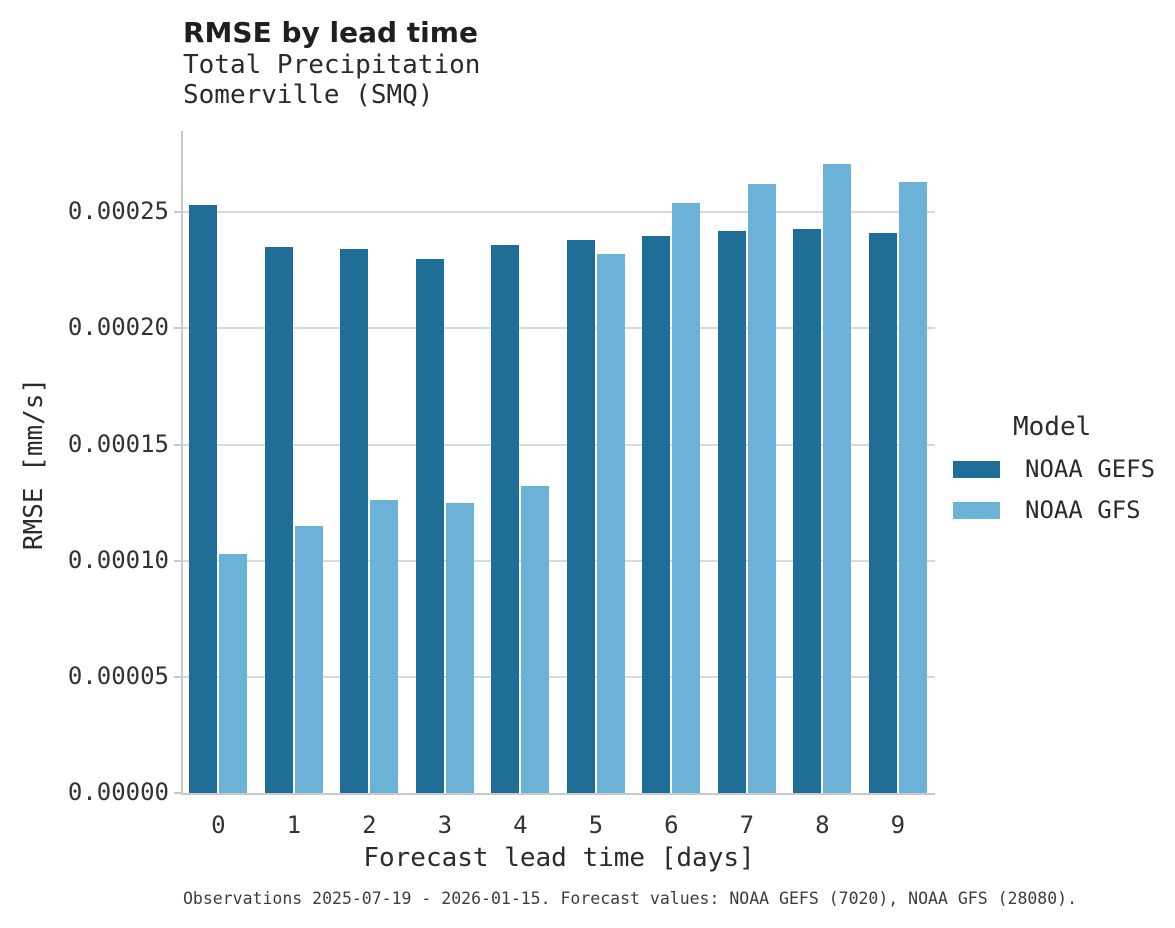  Describe the element at coordinates (308, 95) in the screenshot. I see `subtitle-line-station: Somerville (SMQ)` at that location.